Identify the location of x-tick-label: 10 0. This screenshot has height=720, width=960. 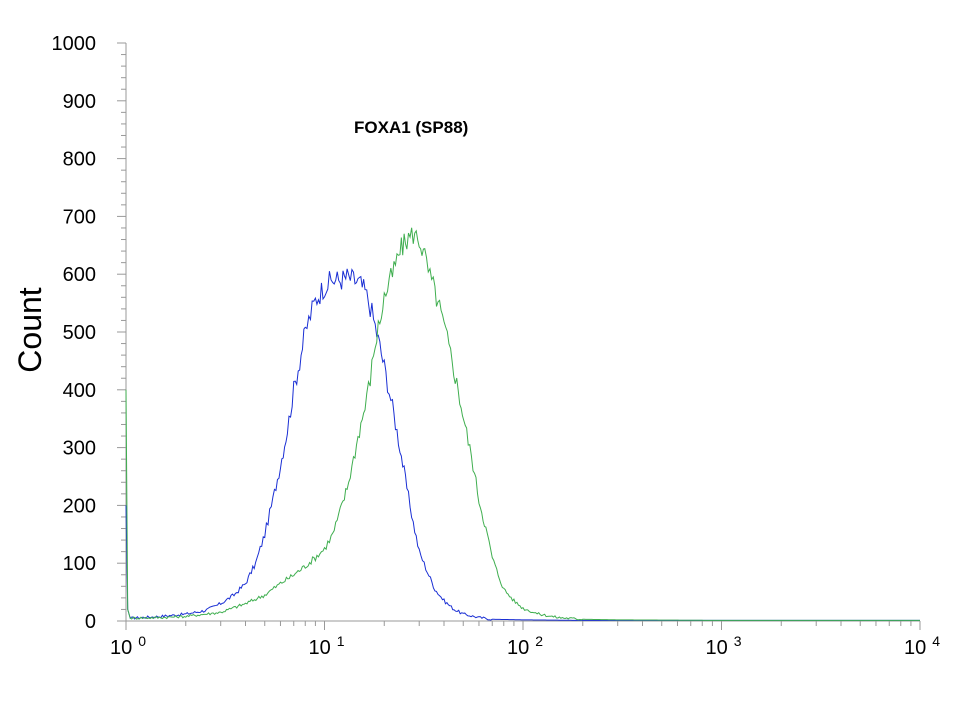
(128, 646).